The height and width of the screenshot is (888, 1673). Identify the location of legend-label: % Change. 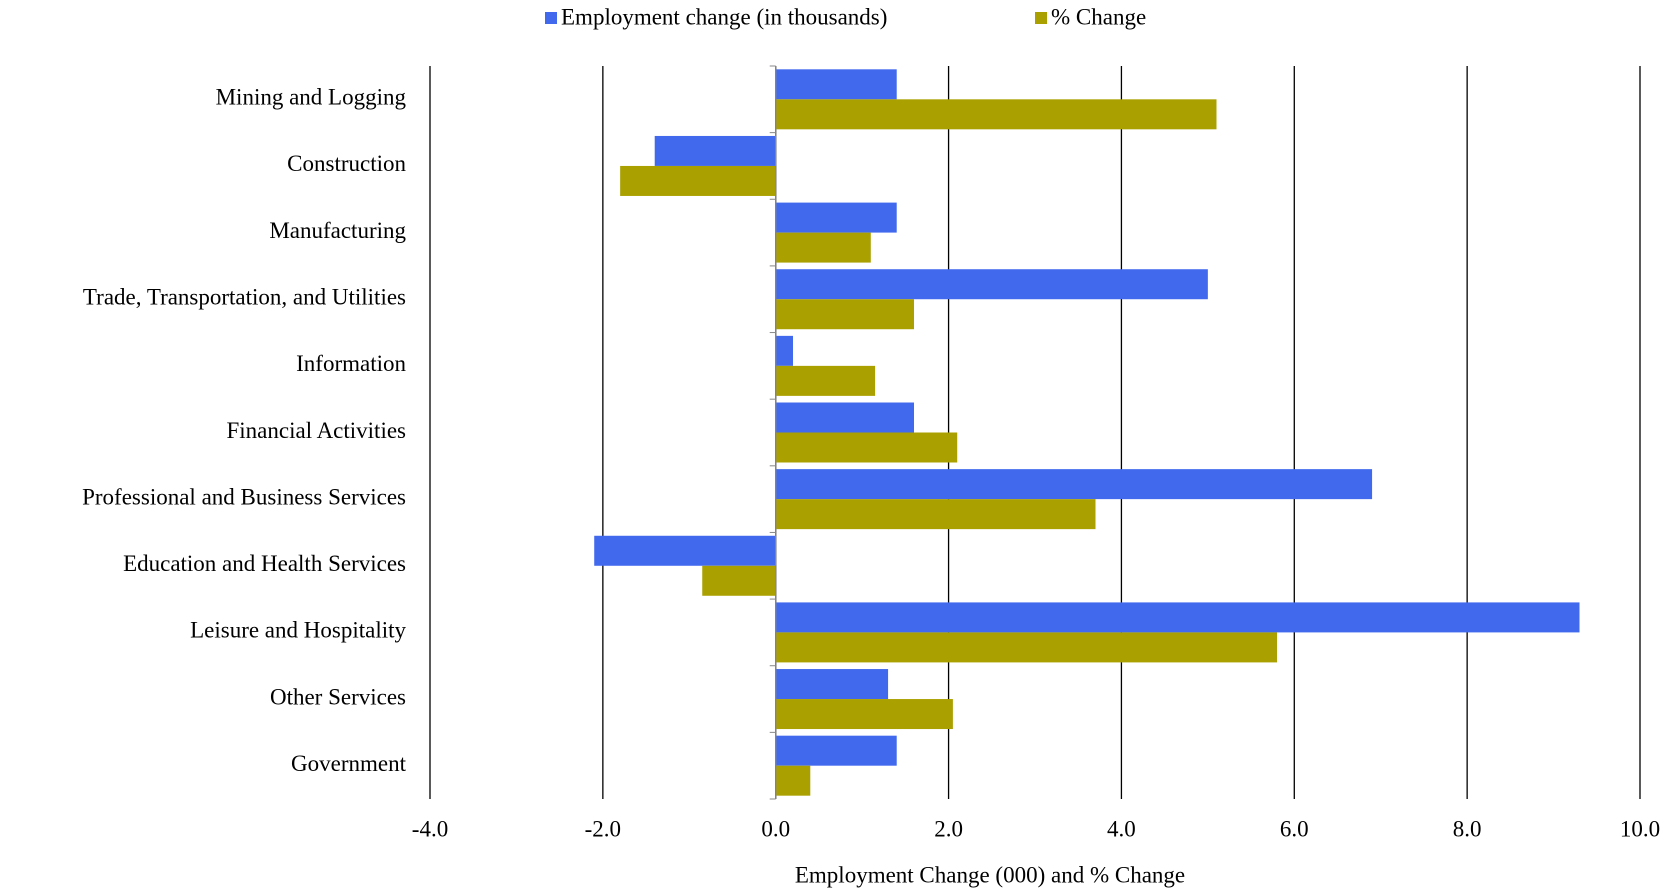
(1098, 16).